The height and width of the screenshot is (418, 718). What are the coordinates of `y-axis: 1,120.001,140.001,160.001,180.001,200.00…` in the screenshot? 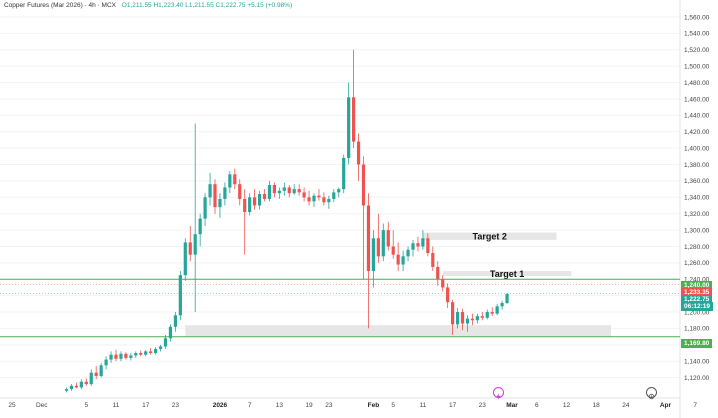 It's located at (697, 198).